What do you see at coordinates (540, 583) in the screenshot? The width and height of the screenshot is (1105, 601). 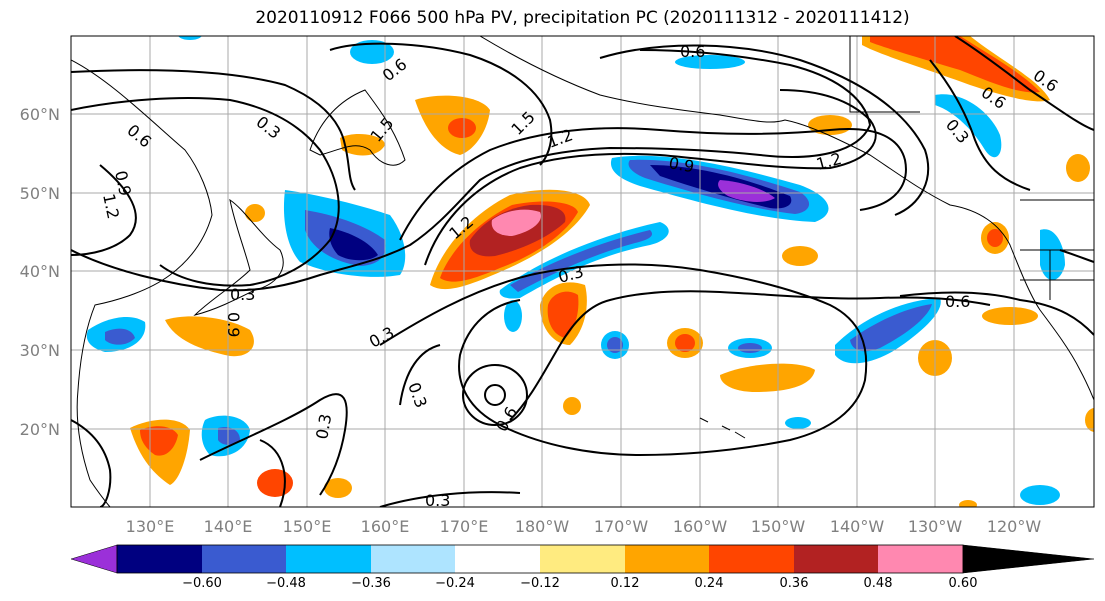 I see `colorbar-tick: −0.12` at bounding box center [540, 583].